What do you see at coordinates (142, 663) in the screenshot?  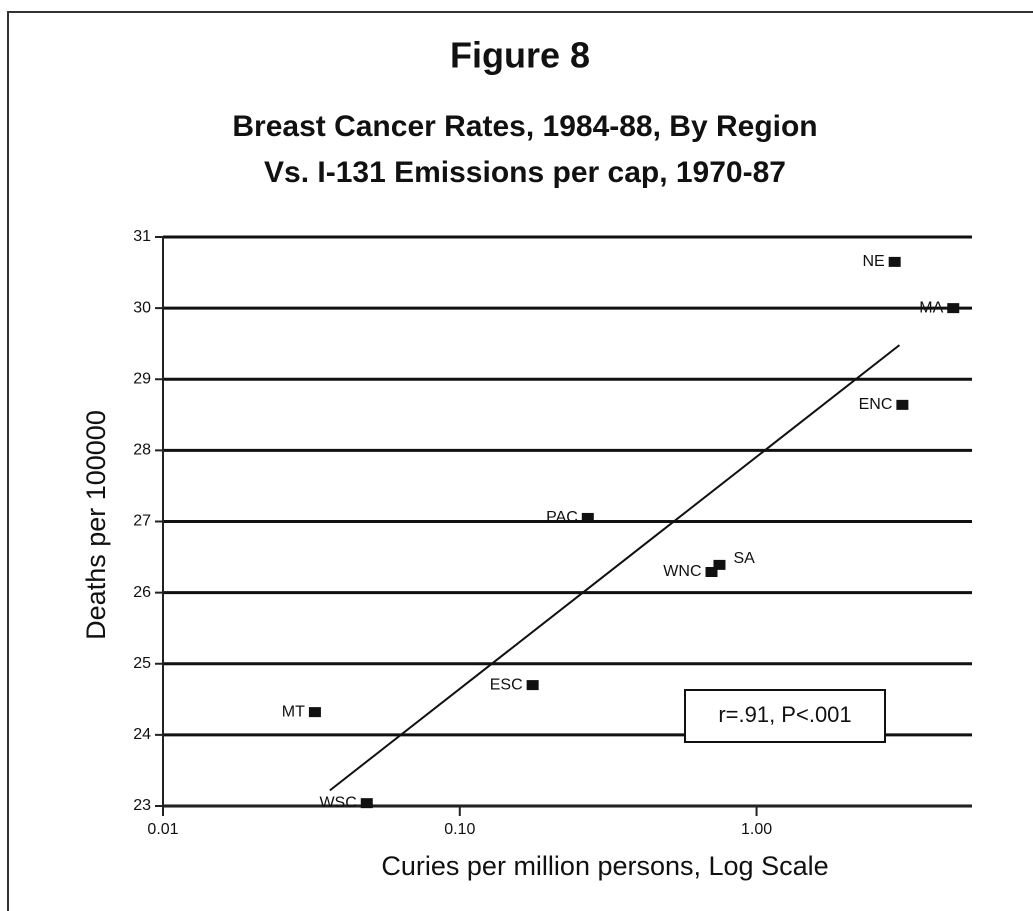 I see `y-tick-label: 25` at bounding box center [142, 663].